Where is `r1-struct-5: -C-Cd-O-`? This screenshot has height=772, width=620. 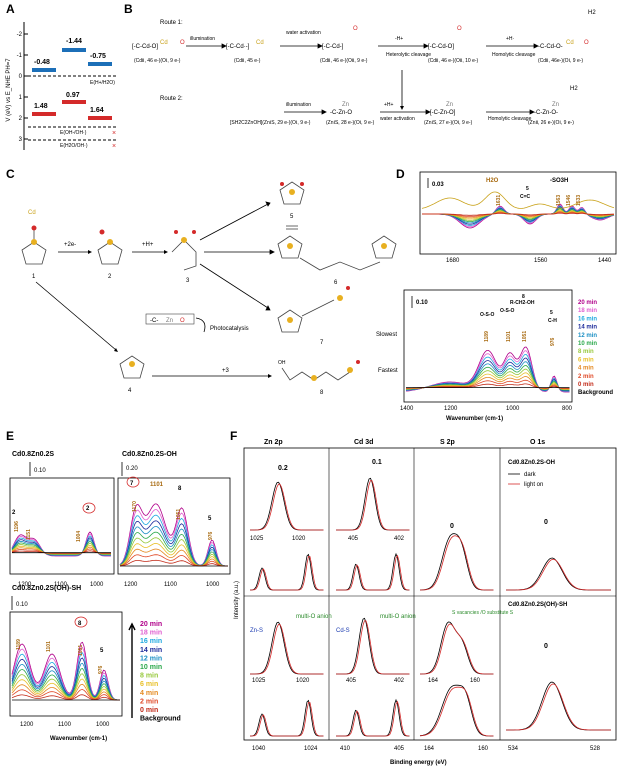 r1-struct-5: -C-Cd-O- is located at coordinates (550, 47).